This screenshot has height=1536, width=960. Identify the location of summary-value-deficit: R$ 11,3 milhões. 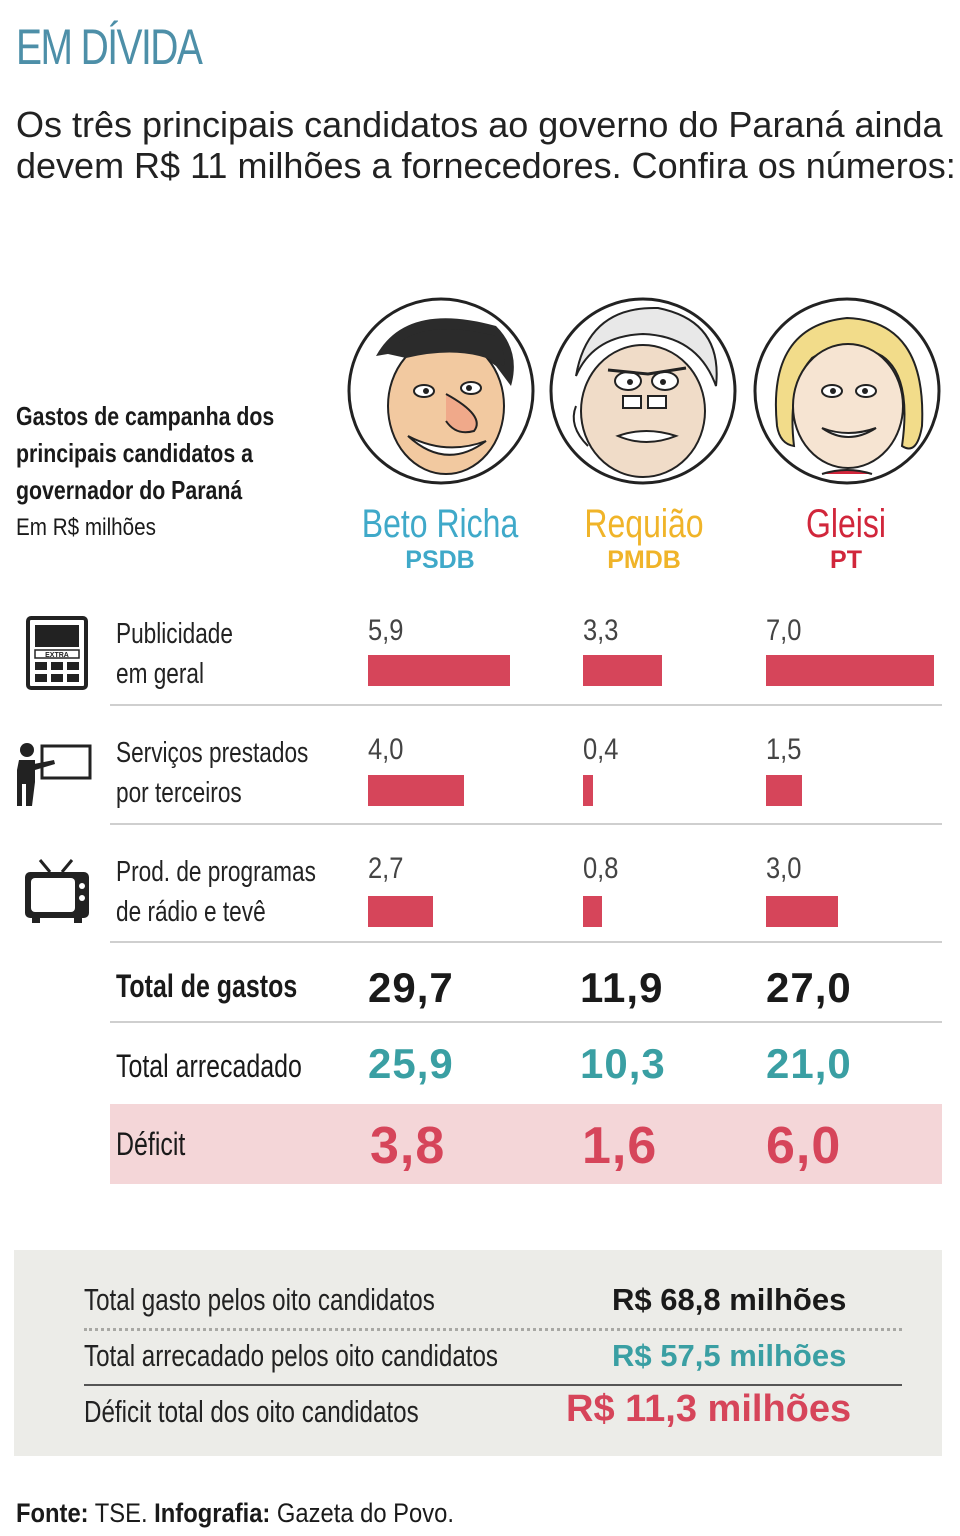
(709, 1409).